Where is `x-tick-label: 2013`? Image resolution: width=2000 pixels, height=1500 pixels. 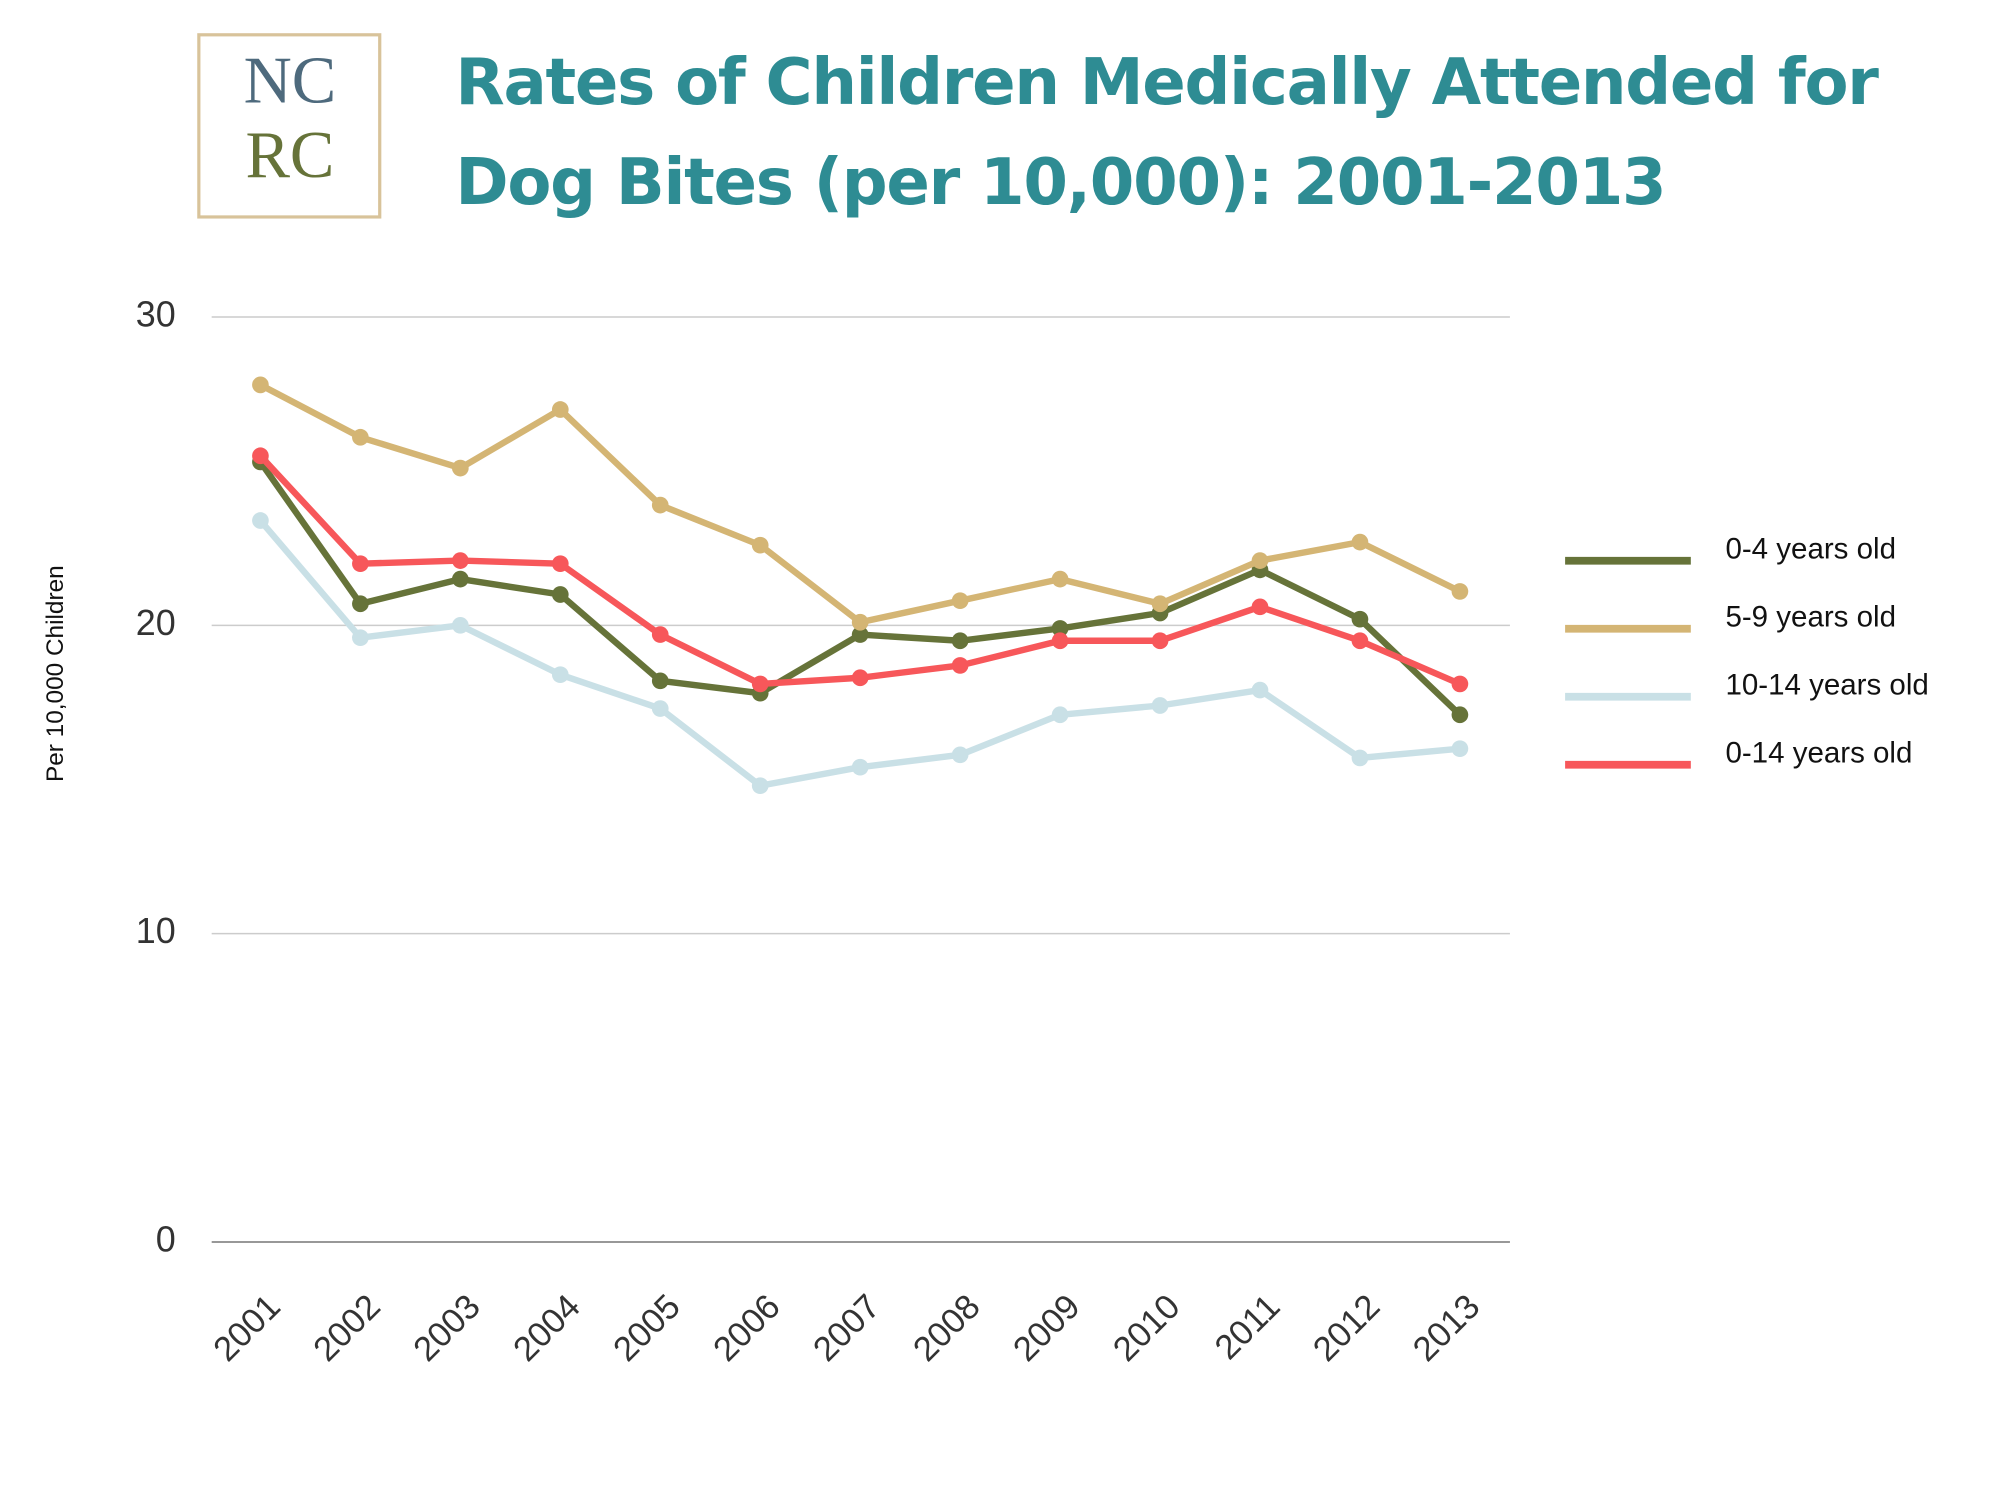
x-tick-label: 2013 is located at coordinates (1446, 1328).